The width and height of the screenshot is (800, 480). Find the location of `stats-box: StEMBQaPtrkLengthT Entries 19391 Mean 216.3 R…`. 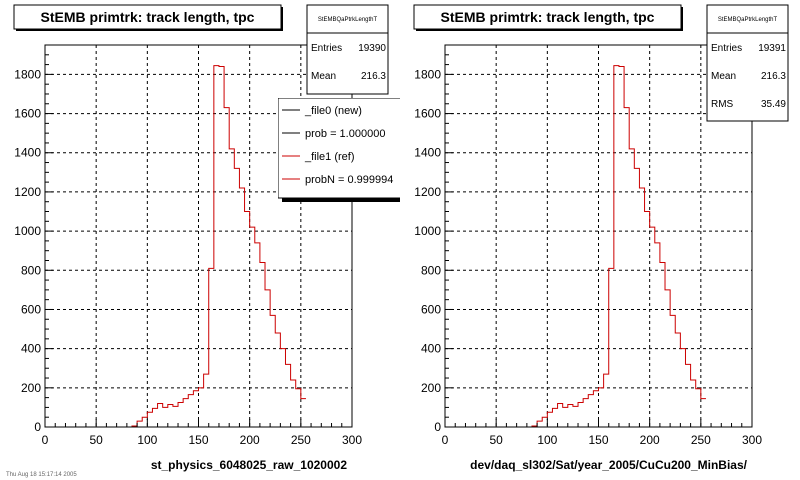

stats-box: StEMBQaPtrkLengthT Entries 19391 Mean 216.3 R… is located at coordinates (747, 63).